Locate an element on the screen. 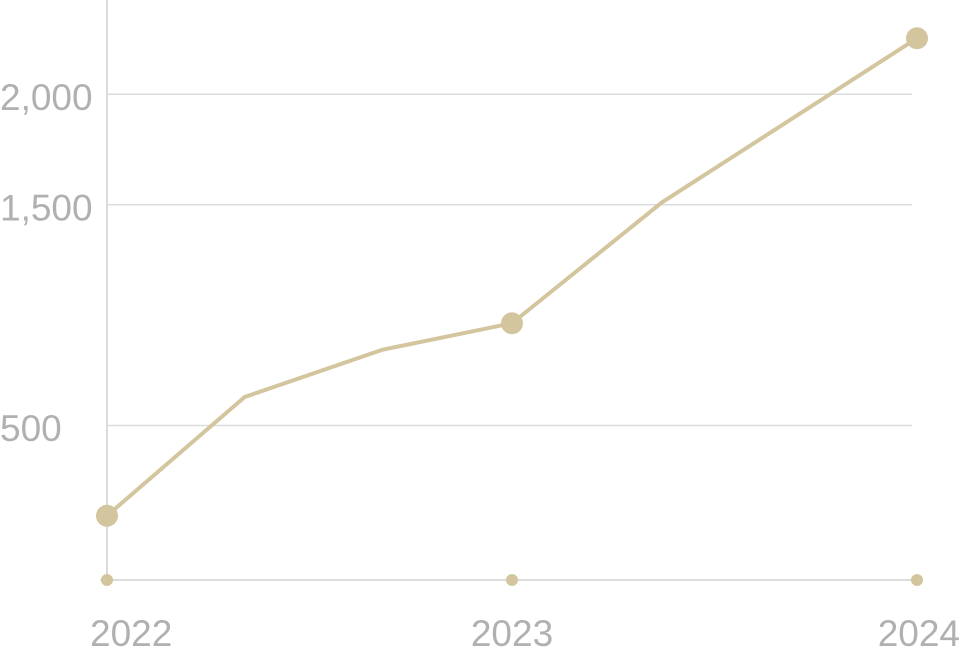  x-tick-label: 2022 is located at coordinates (131, 633).